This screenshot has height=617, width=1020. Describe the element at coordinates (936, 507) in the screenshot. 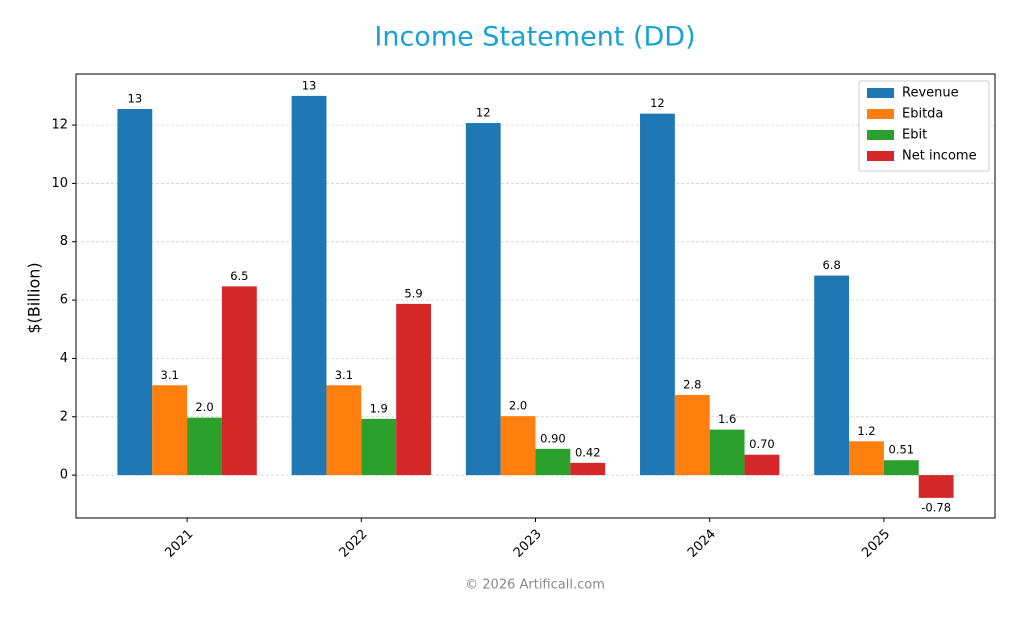

I see `data-label: -0.78` at that location.